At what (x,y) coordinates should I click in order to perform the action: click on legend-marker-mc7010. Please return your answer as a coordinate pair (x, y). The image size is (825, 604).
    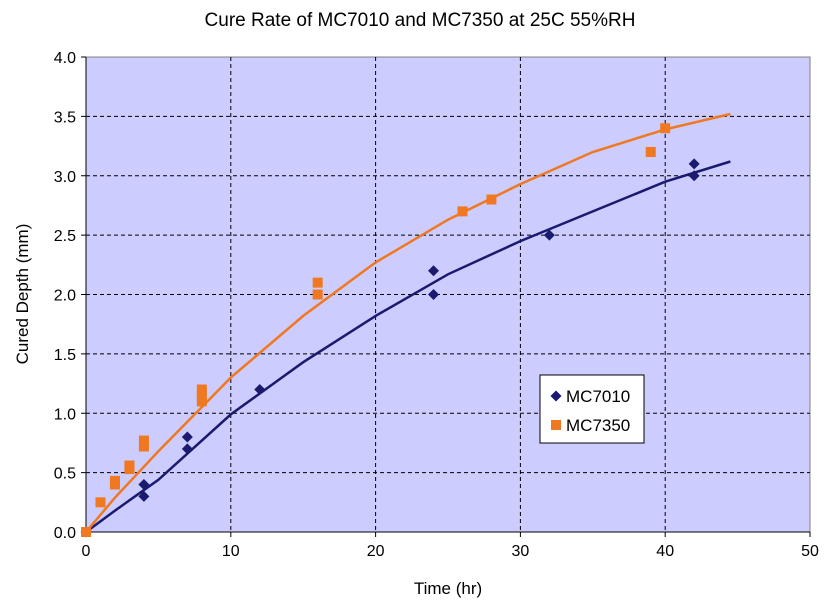
    Looking at the image, I should click on (556, 396).